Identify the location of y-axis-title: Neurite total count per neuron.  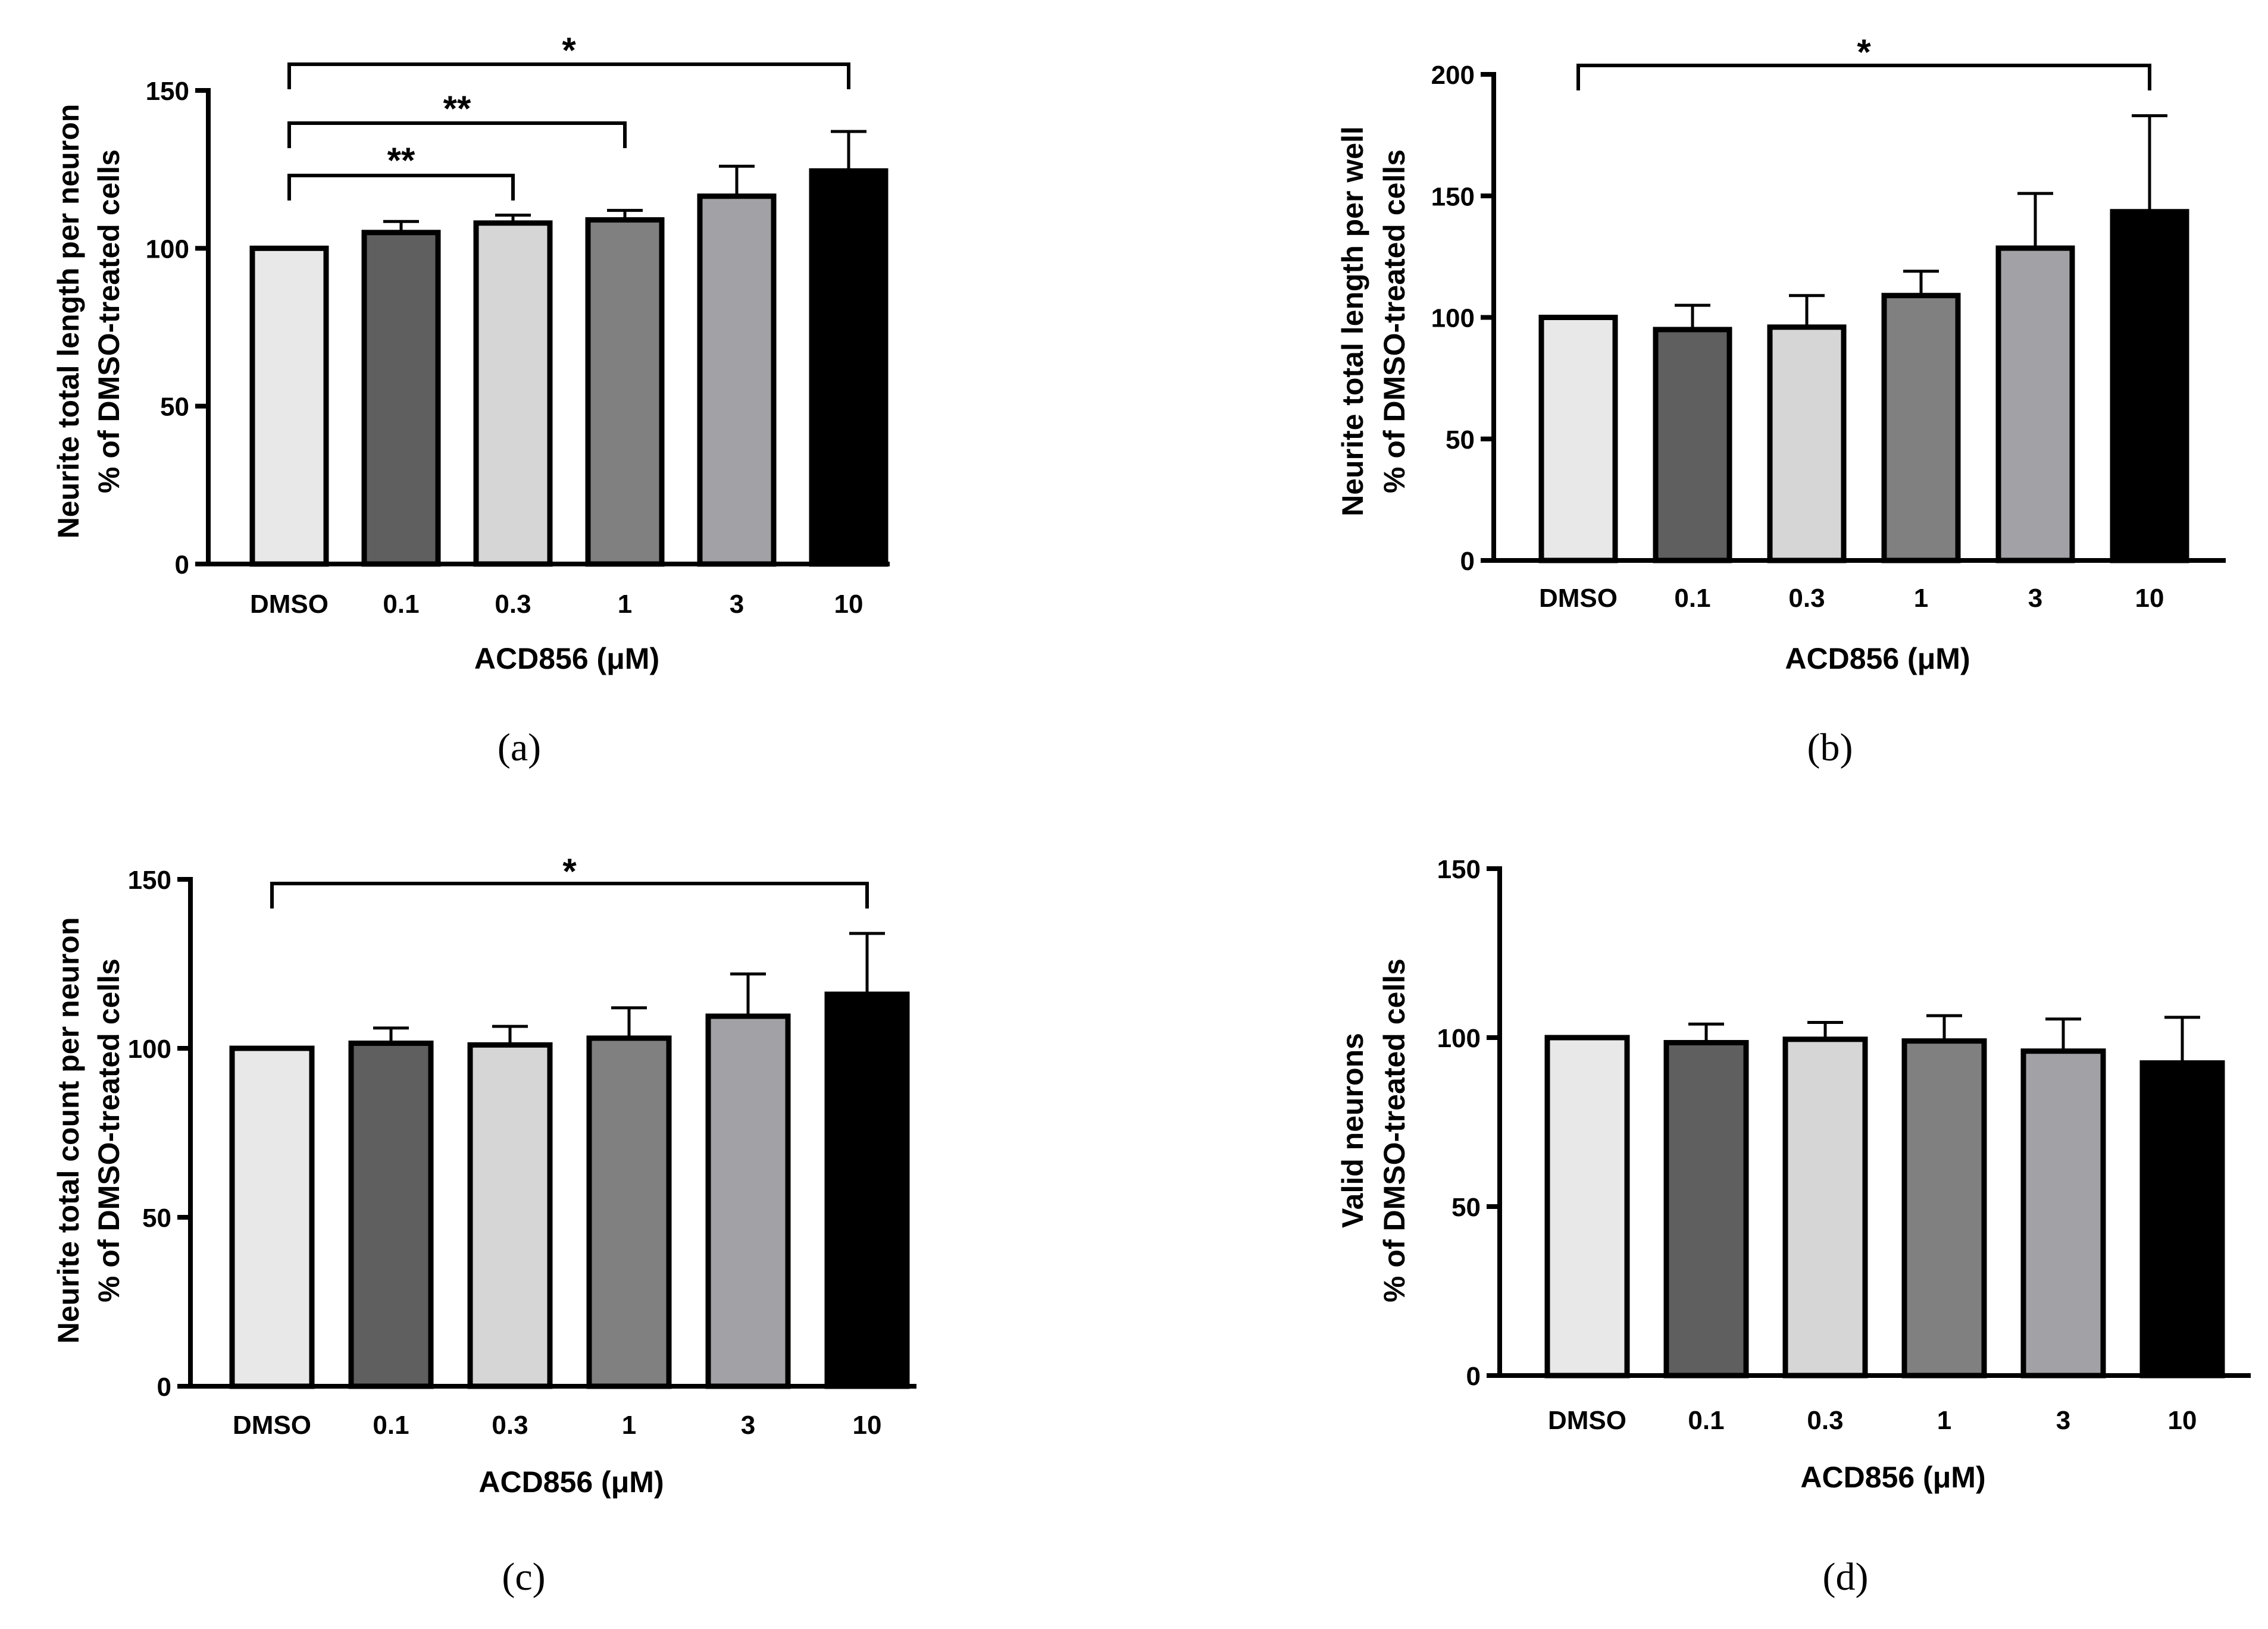
(68, 1130).